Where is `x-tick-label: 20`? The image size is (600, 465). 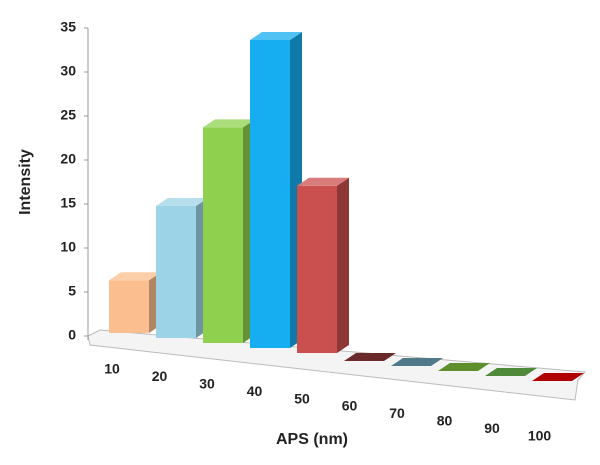 x-tick-label: 20 is located at coordinates (160, 376).